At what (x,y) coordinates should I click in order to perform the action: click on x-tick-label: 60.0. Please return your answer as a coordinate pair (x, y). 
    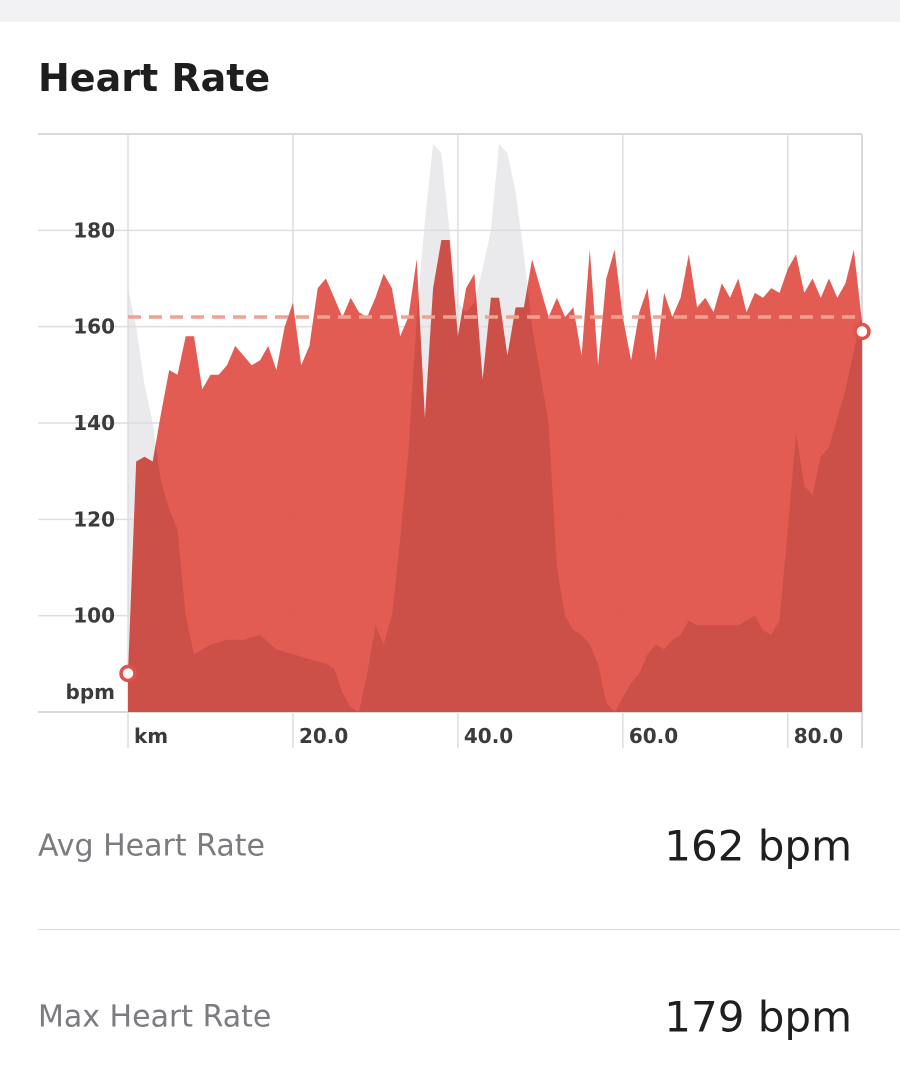
    Looking at the image, I should click on (653, 736).